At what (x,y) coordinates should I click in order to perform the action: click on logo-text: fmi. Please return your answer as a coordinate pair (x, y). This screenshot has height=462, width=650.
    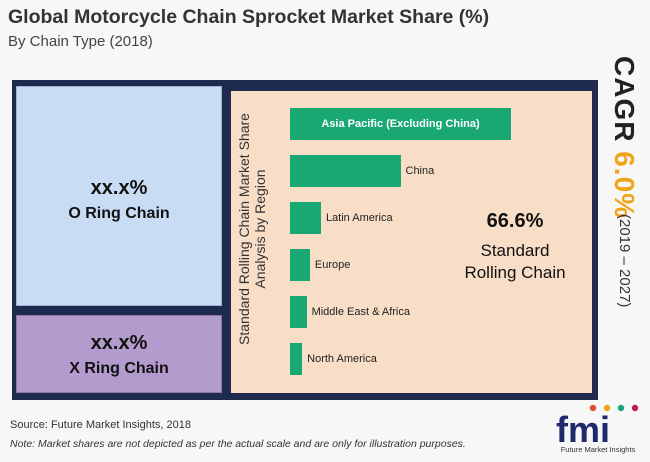
    Looking at the image, I should click on (583, 429).